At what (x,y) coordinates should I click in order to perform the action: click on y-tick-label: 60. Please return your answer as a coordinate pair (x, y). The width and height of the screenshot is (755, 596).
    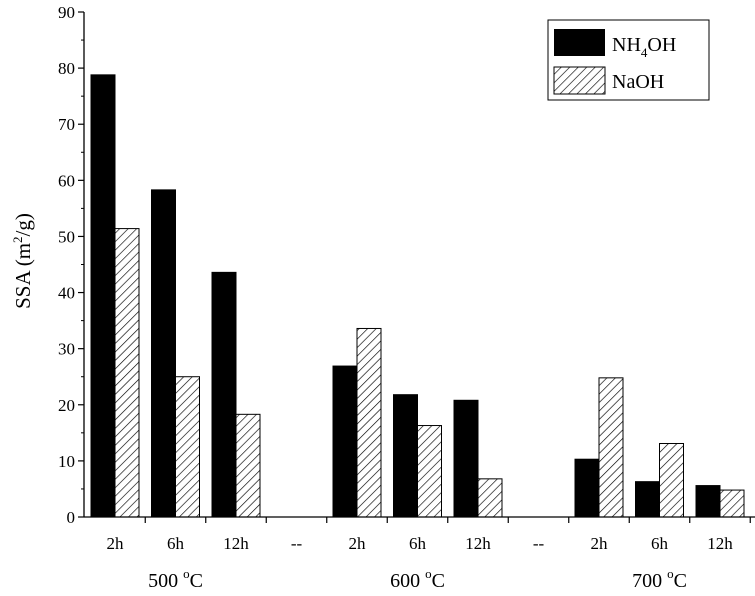
    Looking at the image, I should click on (66, 180).